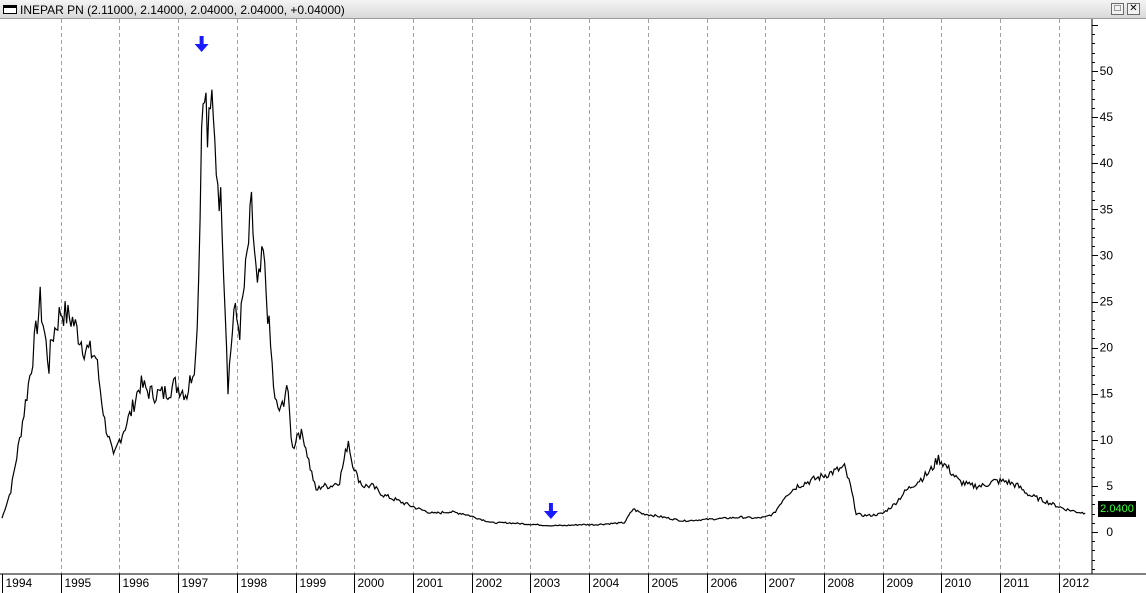 The width and height of the screenshot is (1146, 593). What do you see at coordinates (136, 583) in the screenshot?
I see `x-tick-label: 1996` at bounding box center [136, 583].